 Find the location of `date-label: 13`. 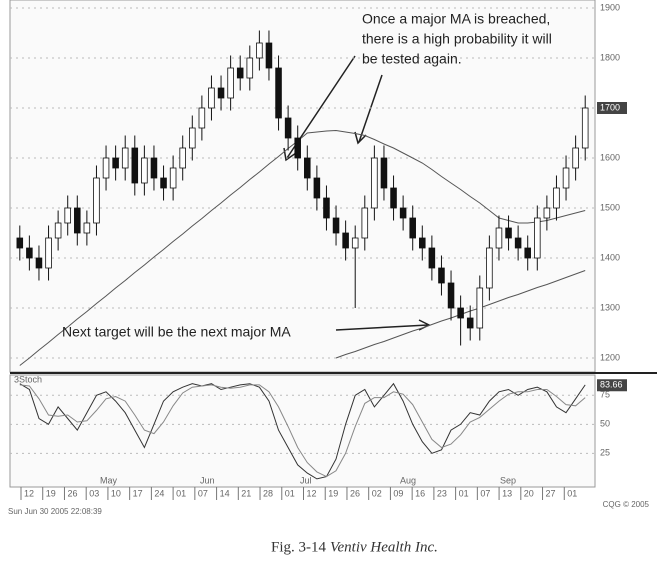

date-label: 13 is located at coordinates (507, 493).